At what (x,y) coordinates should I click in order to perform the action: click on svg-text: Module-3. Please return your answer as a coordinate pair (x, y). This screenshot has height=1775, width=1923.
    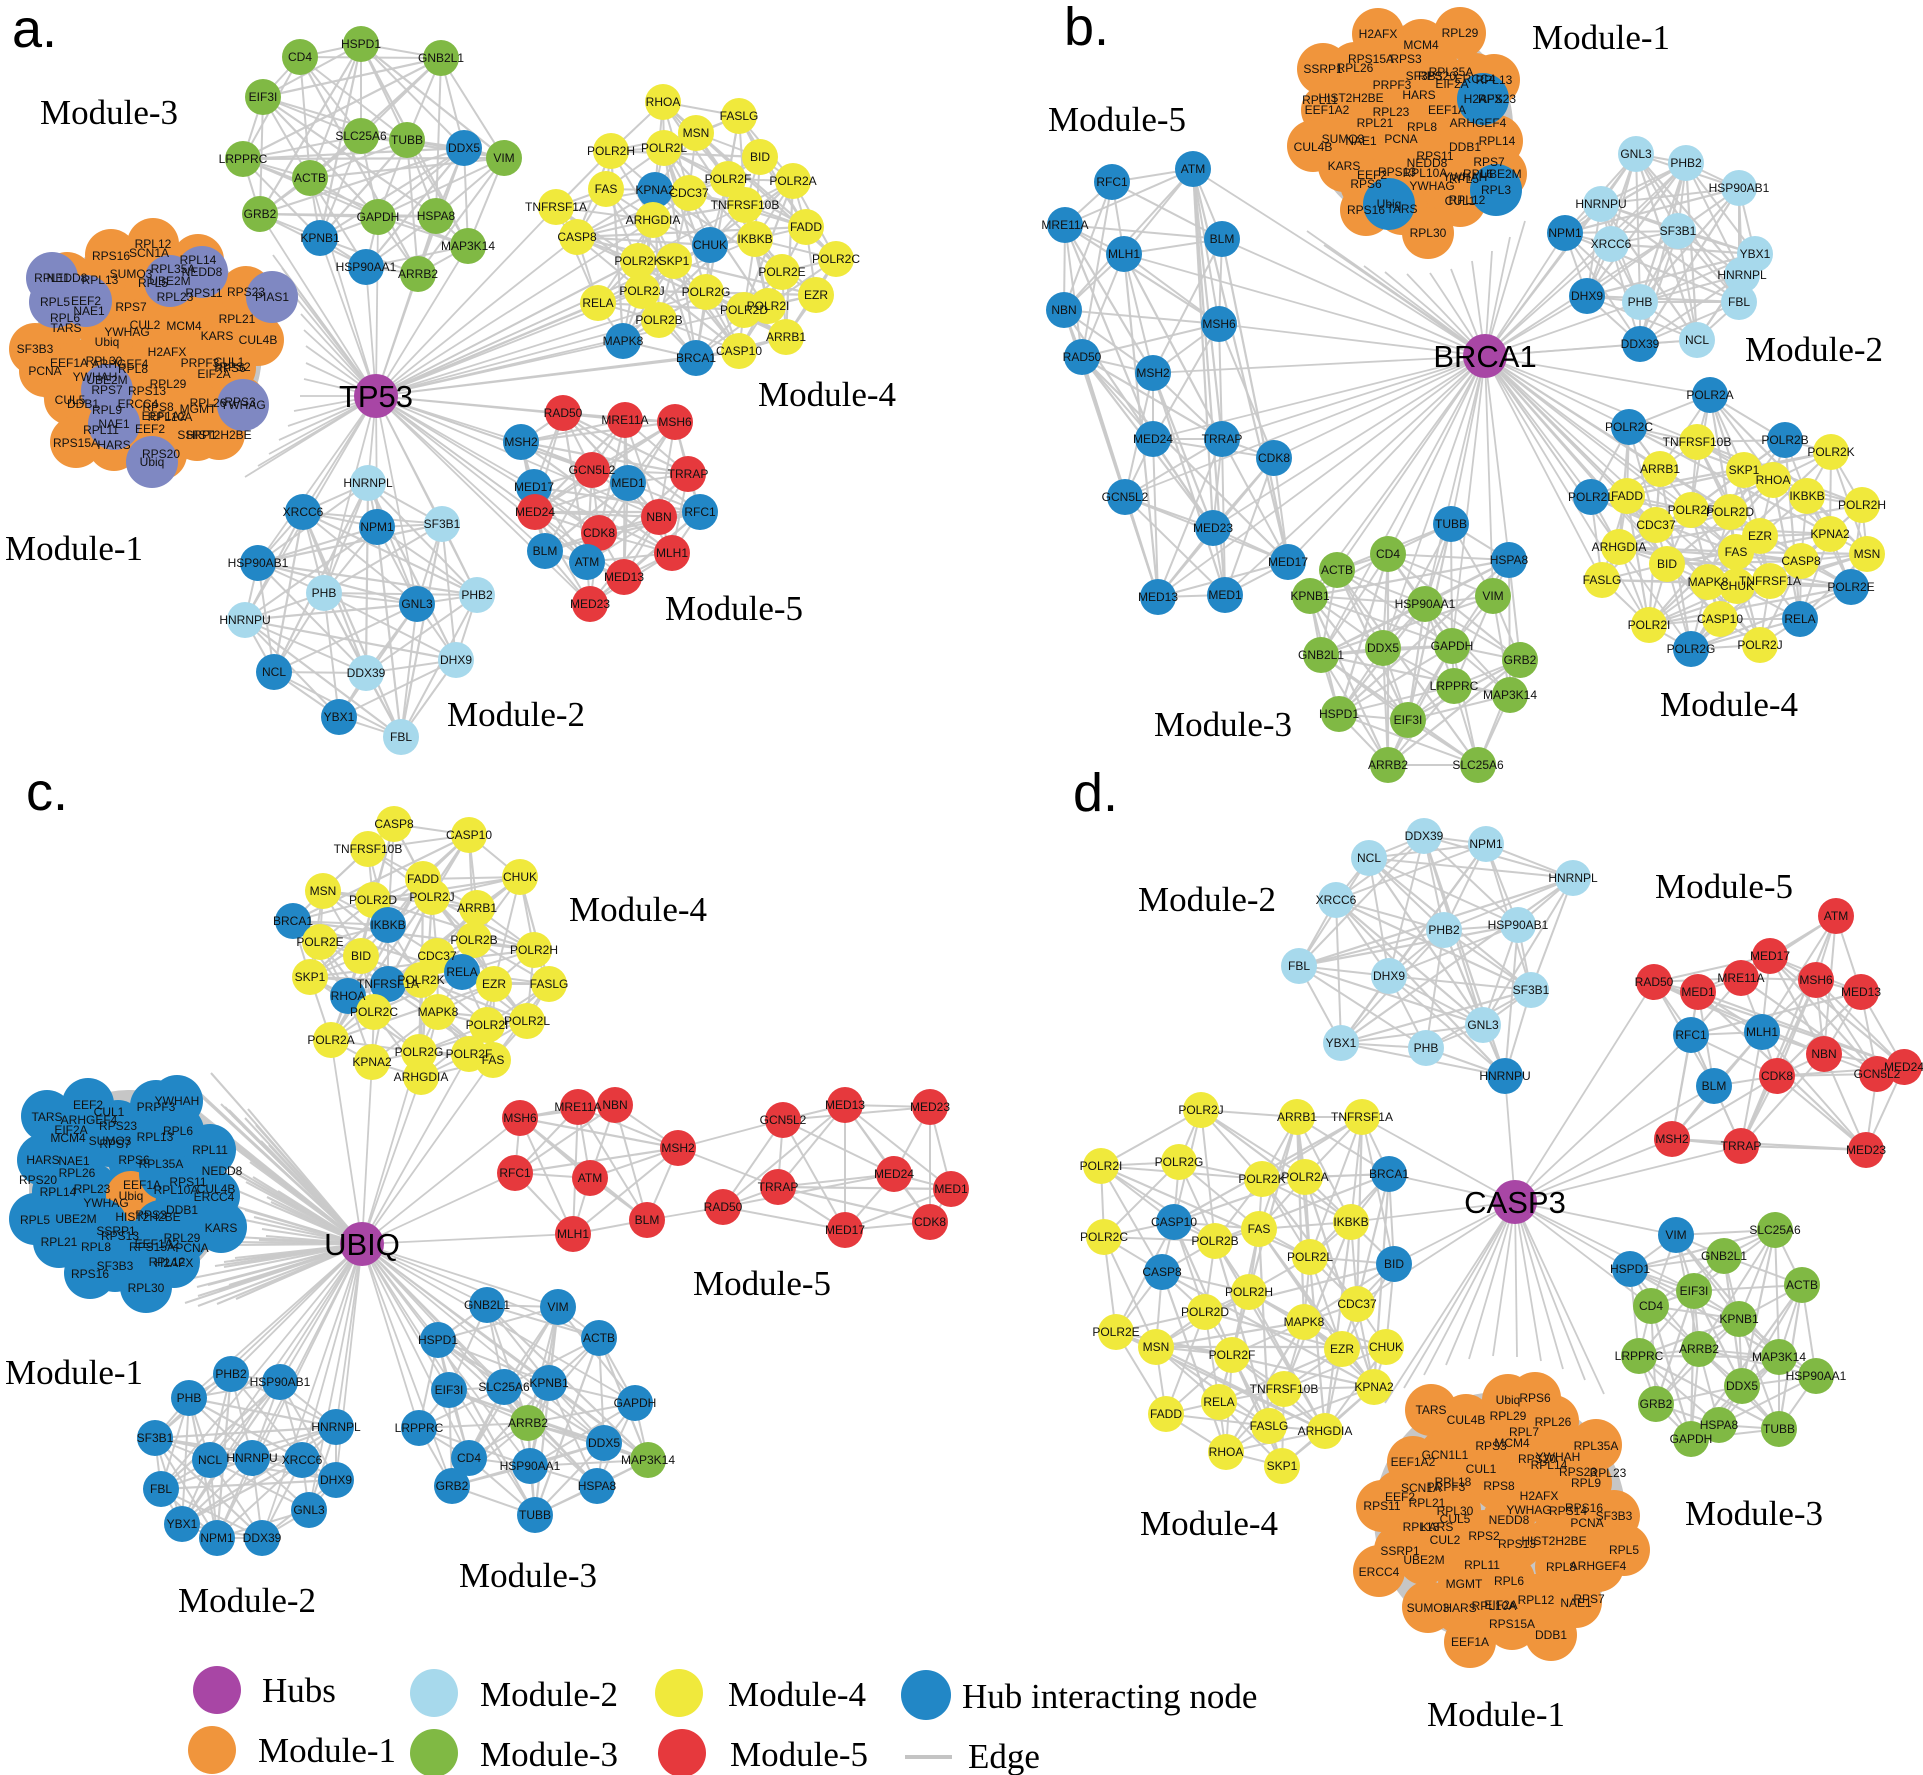
    Looking at the image, I should click on (528, 1575).